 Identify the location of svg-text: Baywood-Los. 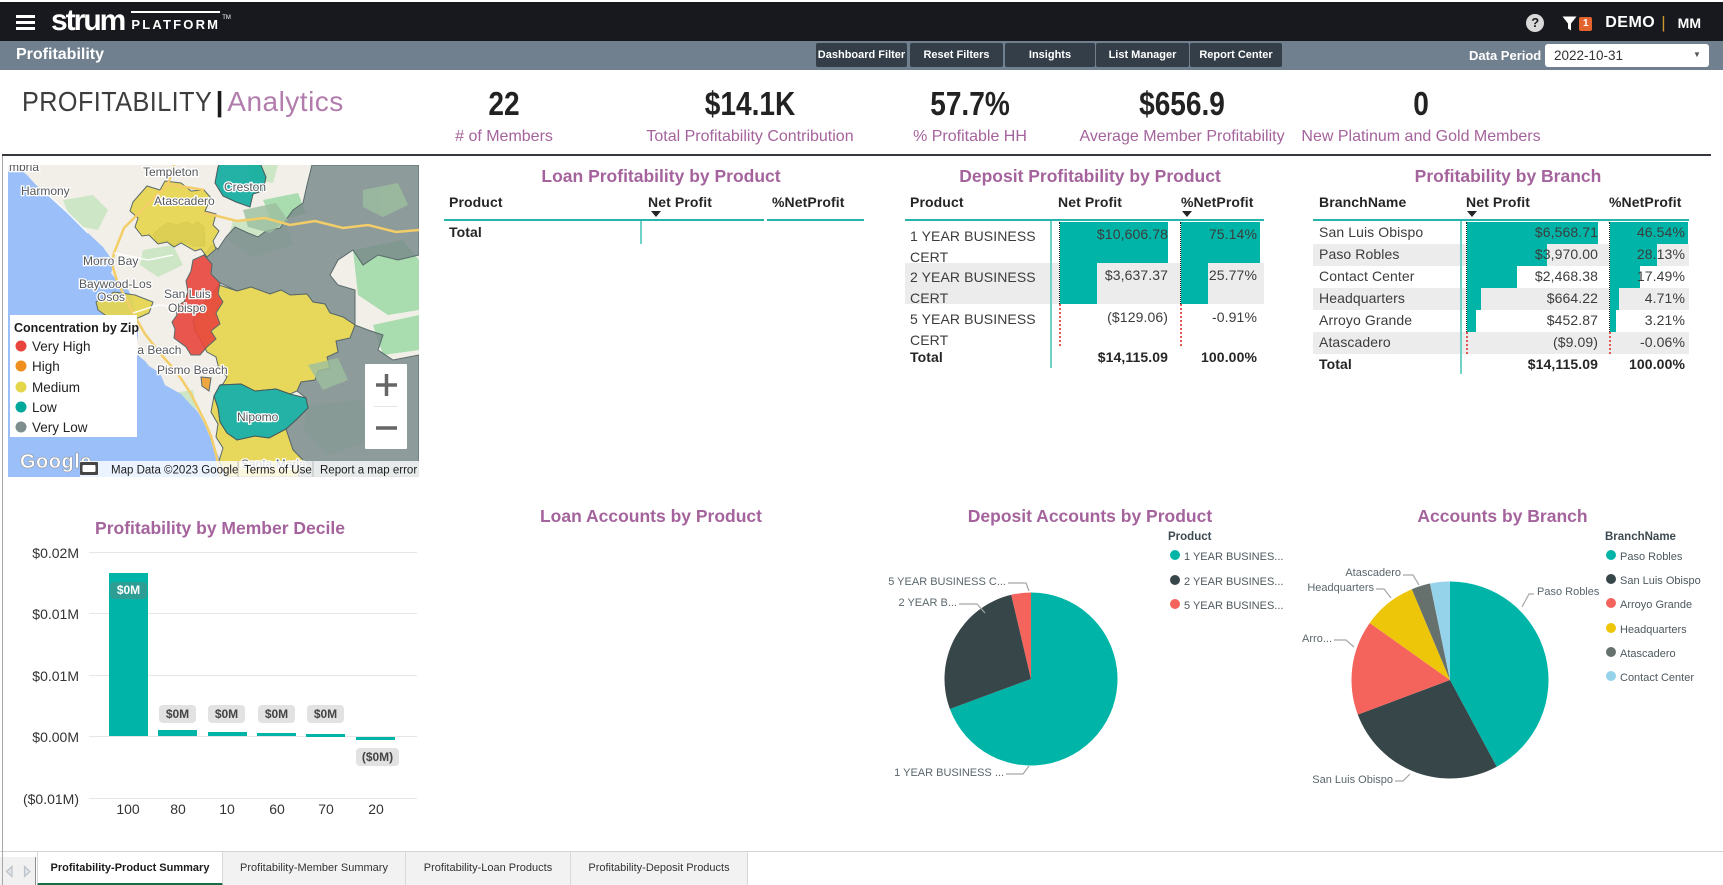
(115, 284).